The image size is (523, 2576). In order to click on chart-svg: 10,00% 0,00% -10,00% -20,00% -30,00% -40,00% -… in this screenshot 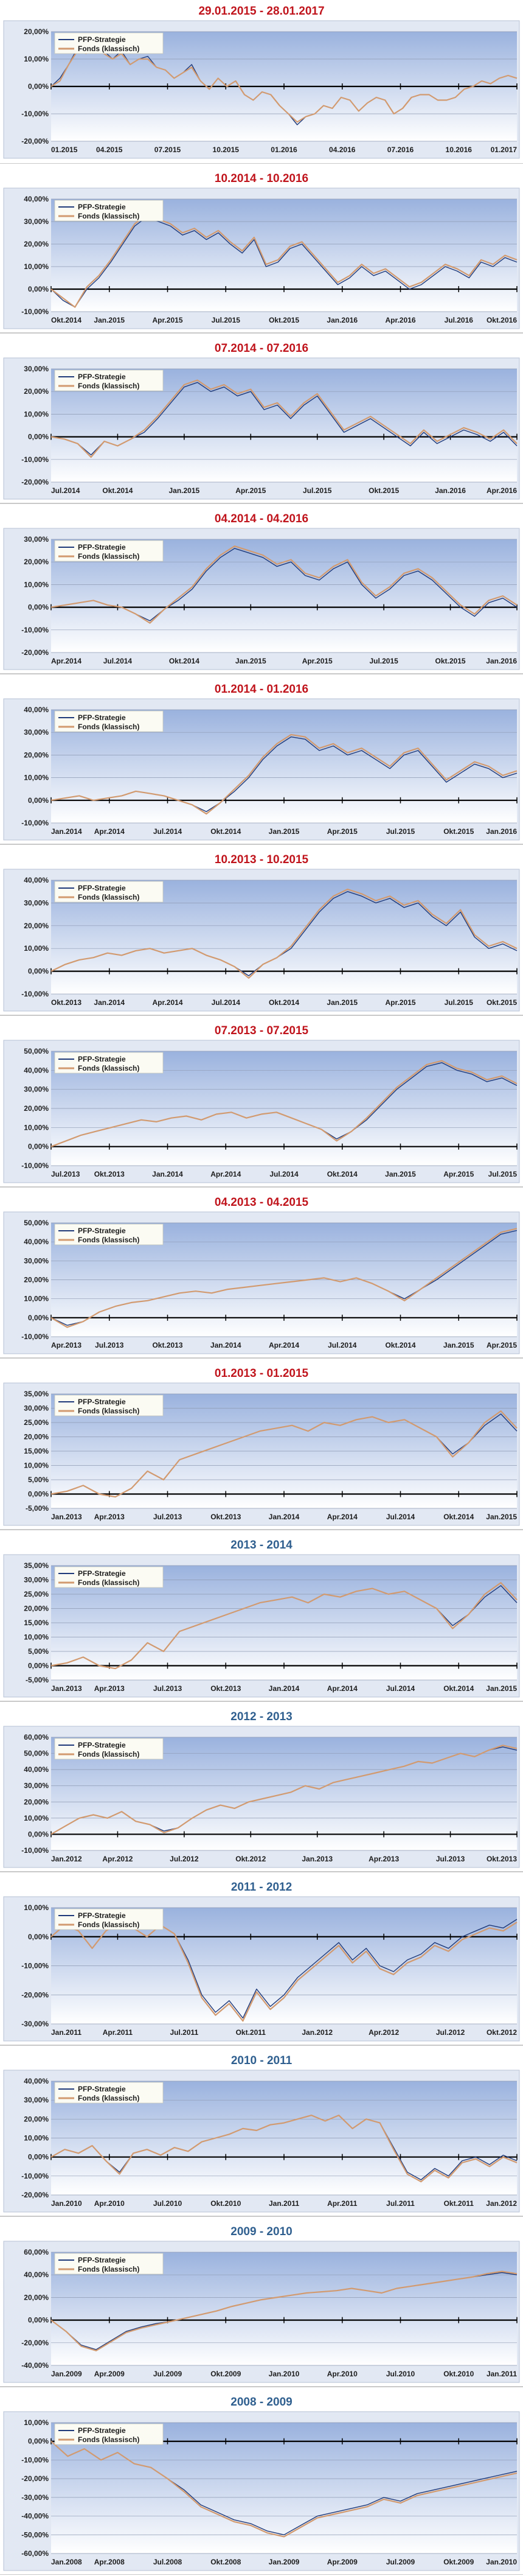, I will do `click(261, 2491)`.